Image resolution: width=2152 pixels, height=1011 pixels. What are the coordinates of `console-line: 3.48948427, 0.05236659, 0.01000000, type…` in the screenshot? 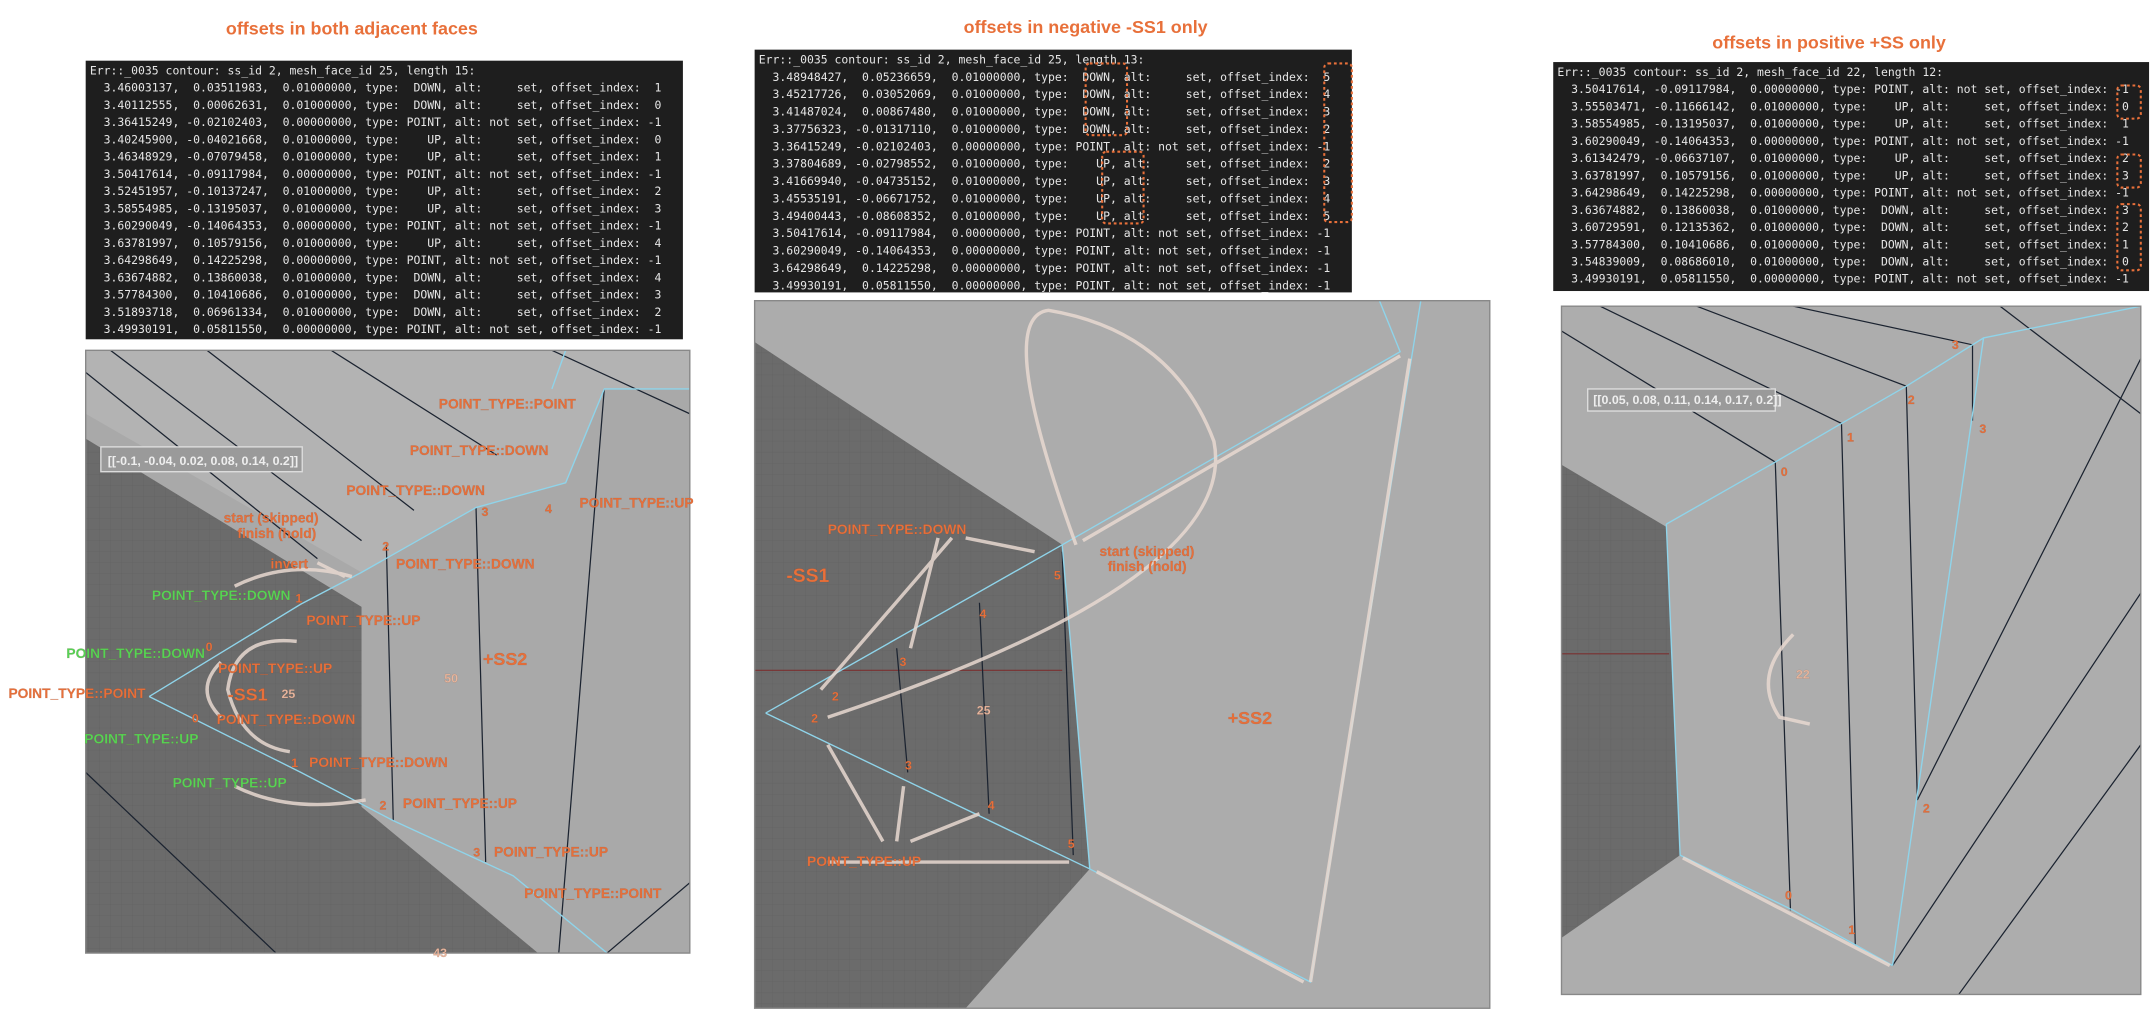 It's located at (1045, 77).